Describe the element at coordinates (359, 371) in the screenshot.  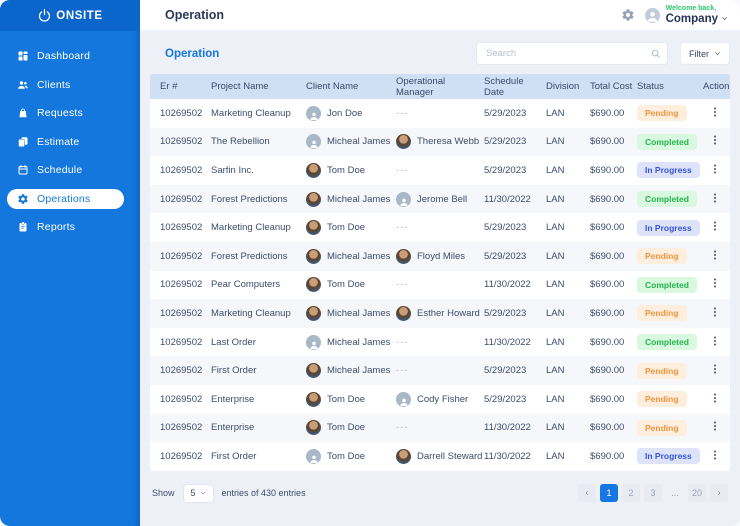
I see `client-name: Micheal James` at that location.